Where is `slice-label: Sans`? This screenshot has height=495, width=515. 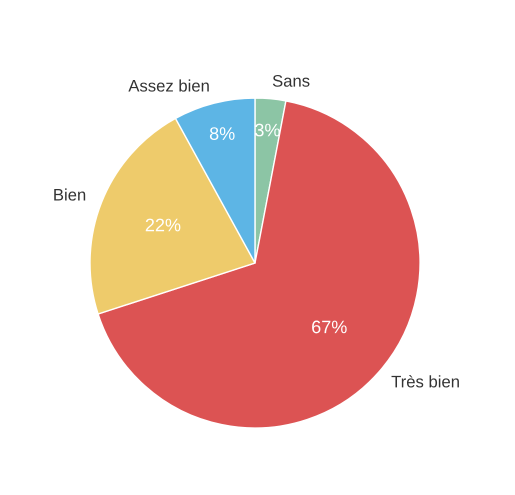 slice-label: Sans is located at coordinates (291, 80).